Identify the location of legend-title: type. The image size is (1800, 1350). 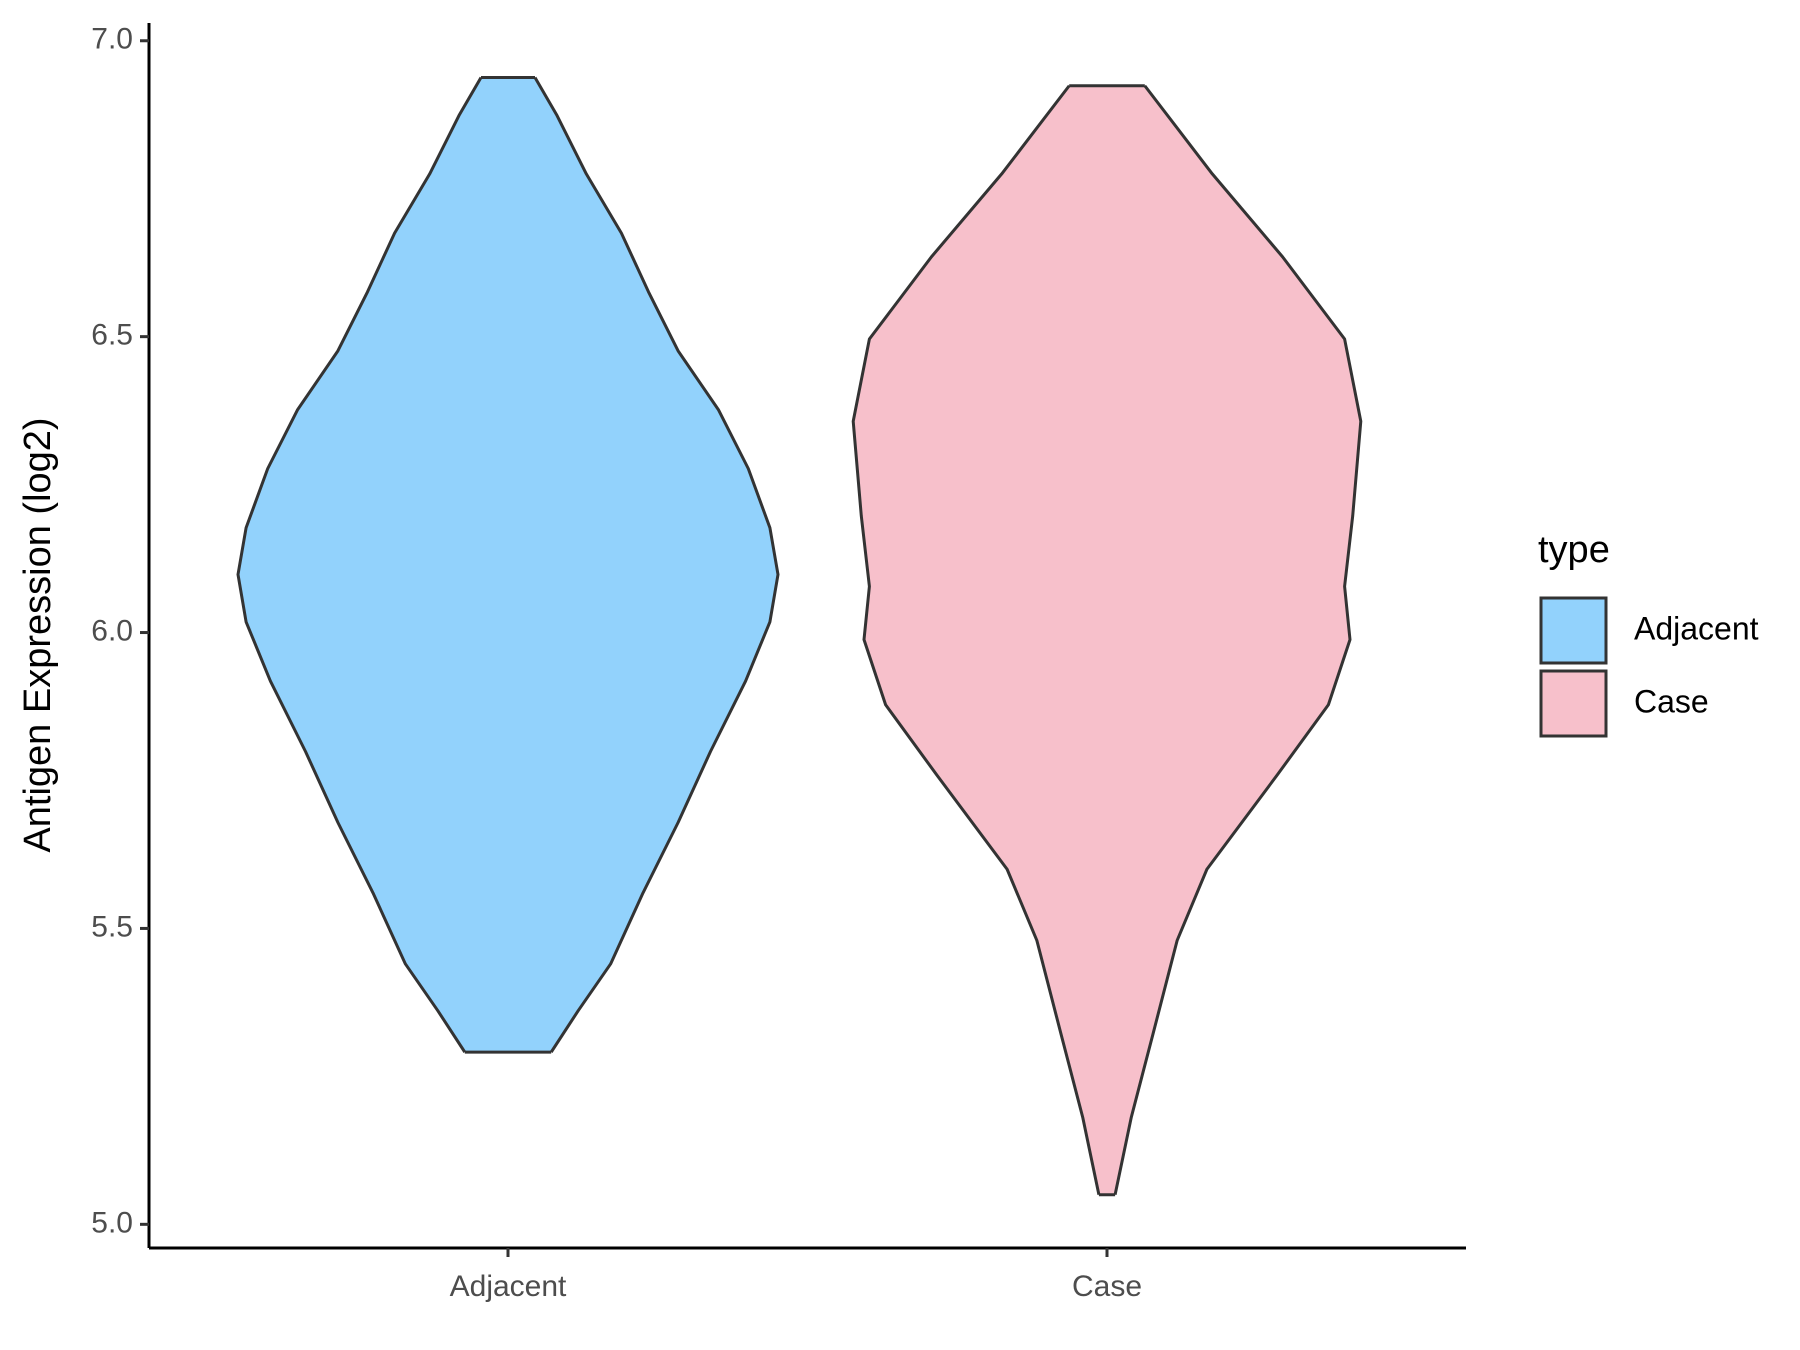
(1574, 550).